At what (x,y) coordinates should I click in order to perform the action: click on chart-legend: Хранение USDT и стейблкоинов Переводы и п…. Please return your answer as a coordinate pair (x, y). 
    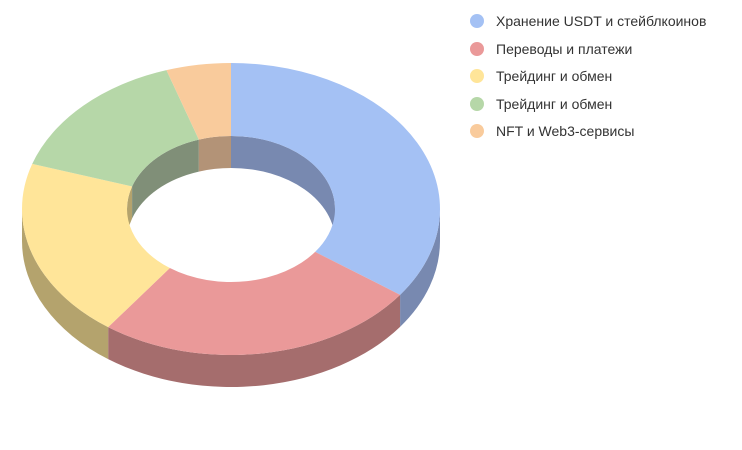
    Looking at the image, I should click on (588, 81).